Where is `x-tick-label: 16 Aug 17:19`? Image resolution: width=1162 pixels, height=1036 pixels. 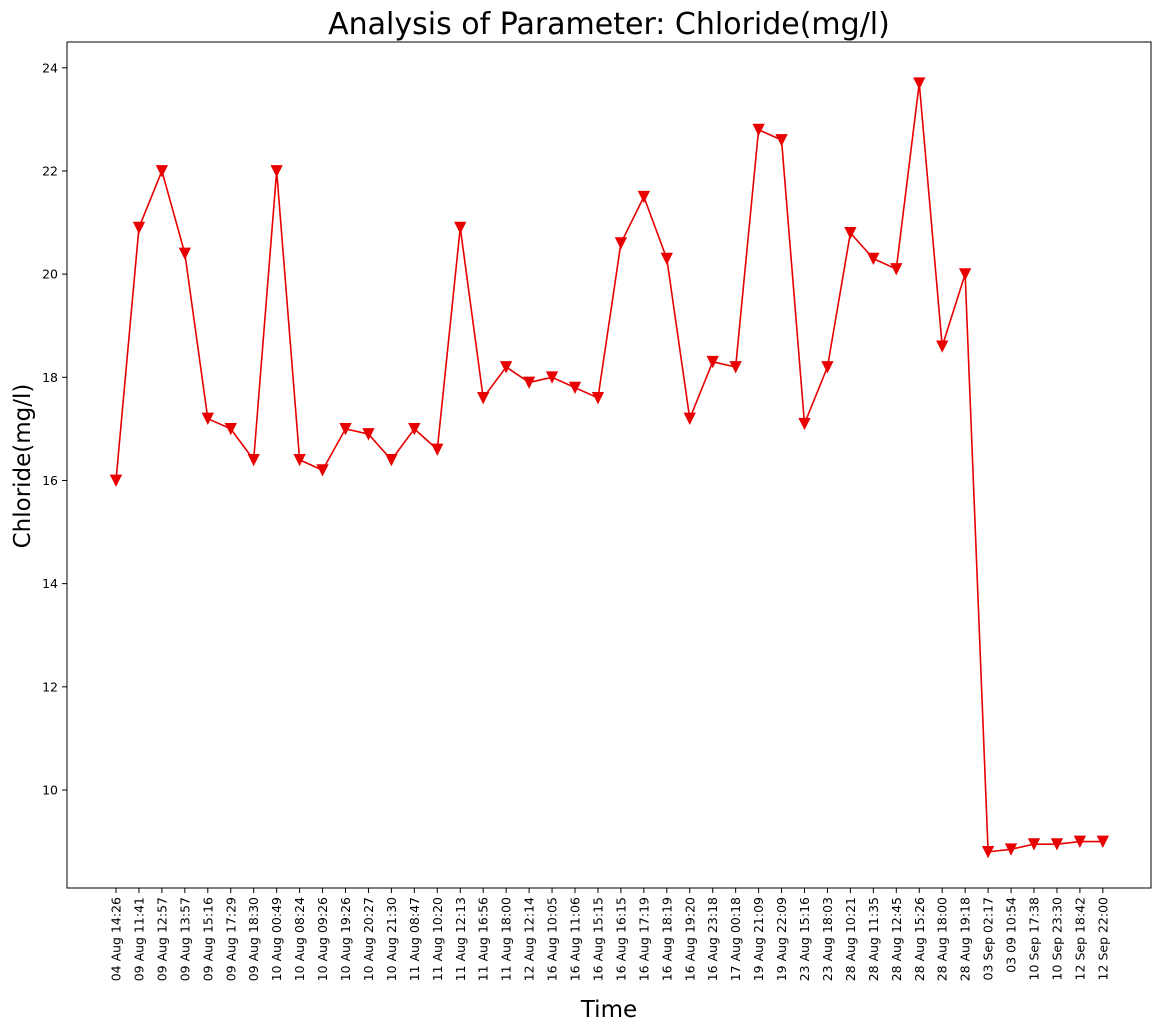 x-tick-label: 16 Aug 17:19 is located at coordinates (643, 939).